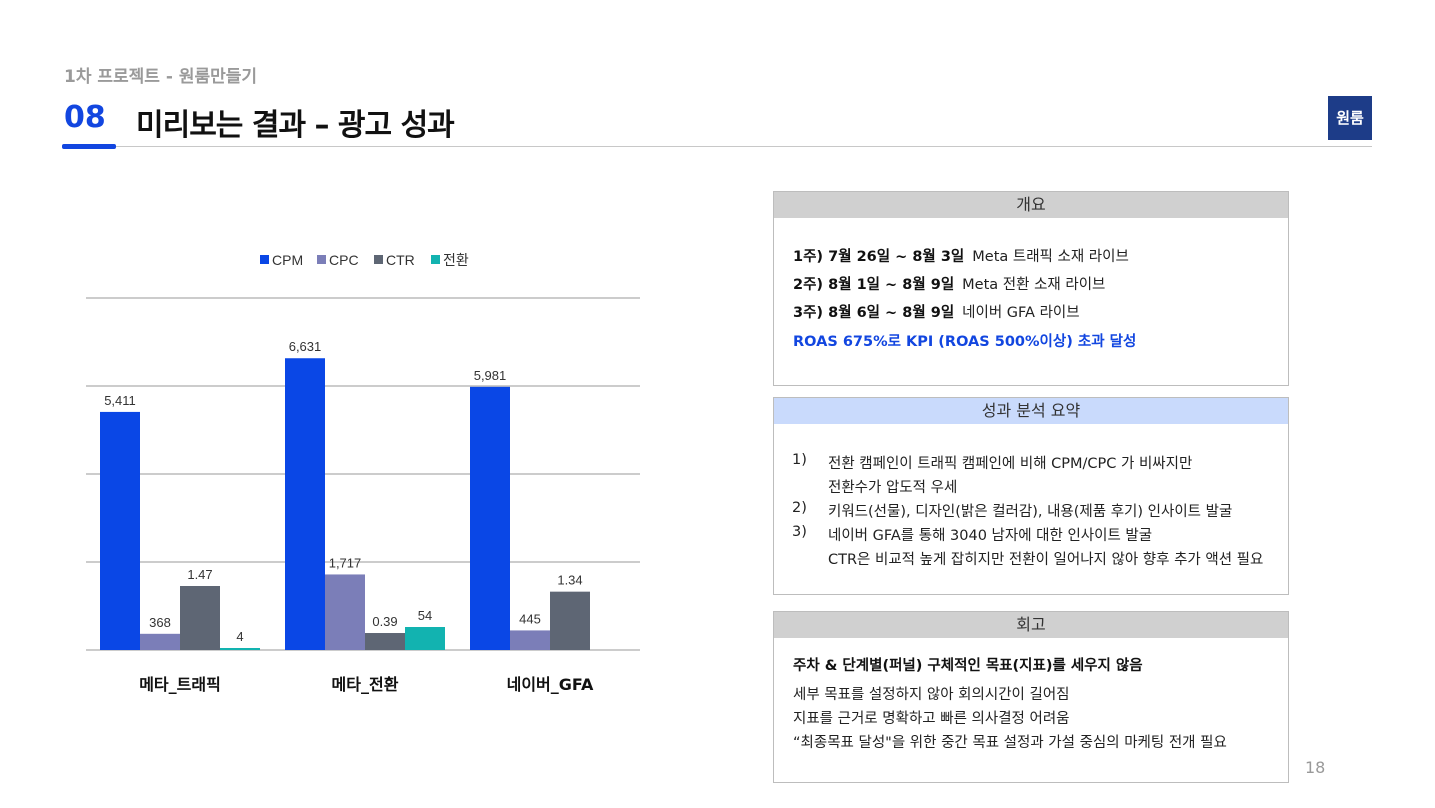 The width and height of the screenshot is (1435, 808). I want to click on data-label: 5,411, so click(120, 400).